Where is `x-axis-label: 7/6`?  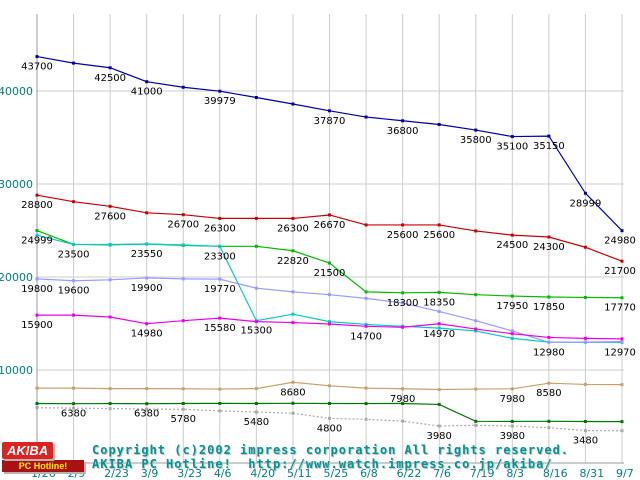 x-axis-label: 7/6 is located at coordinates (442, 473).